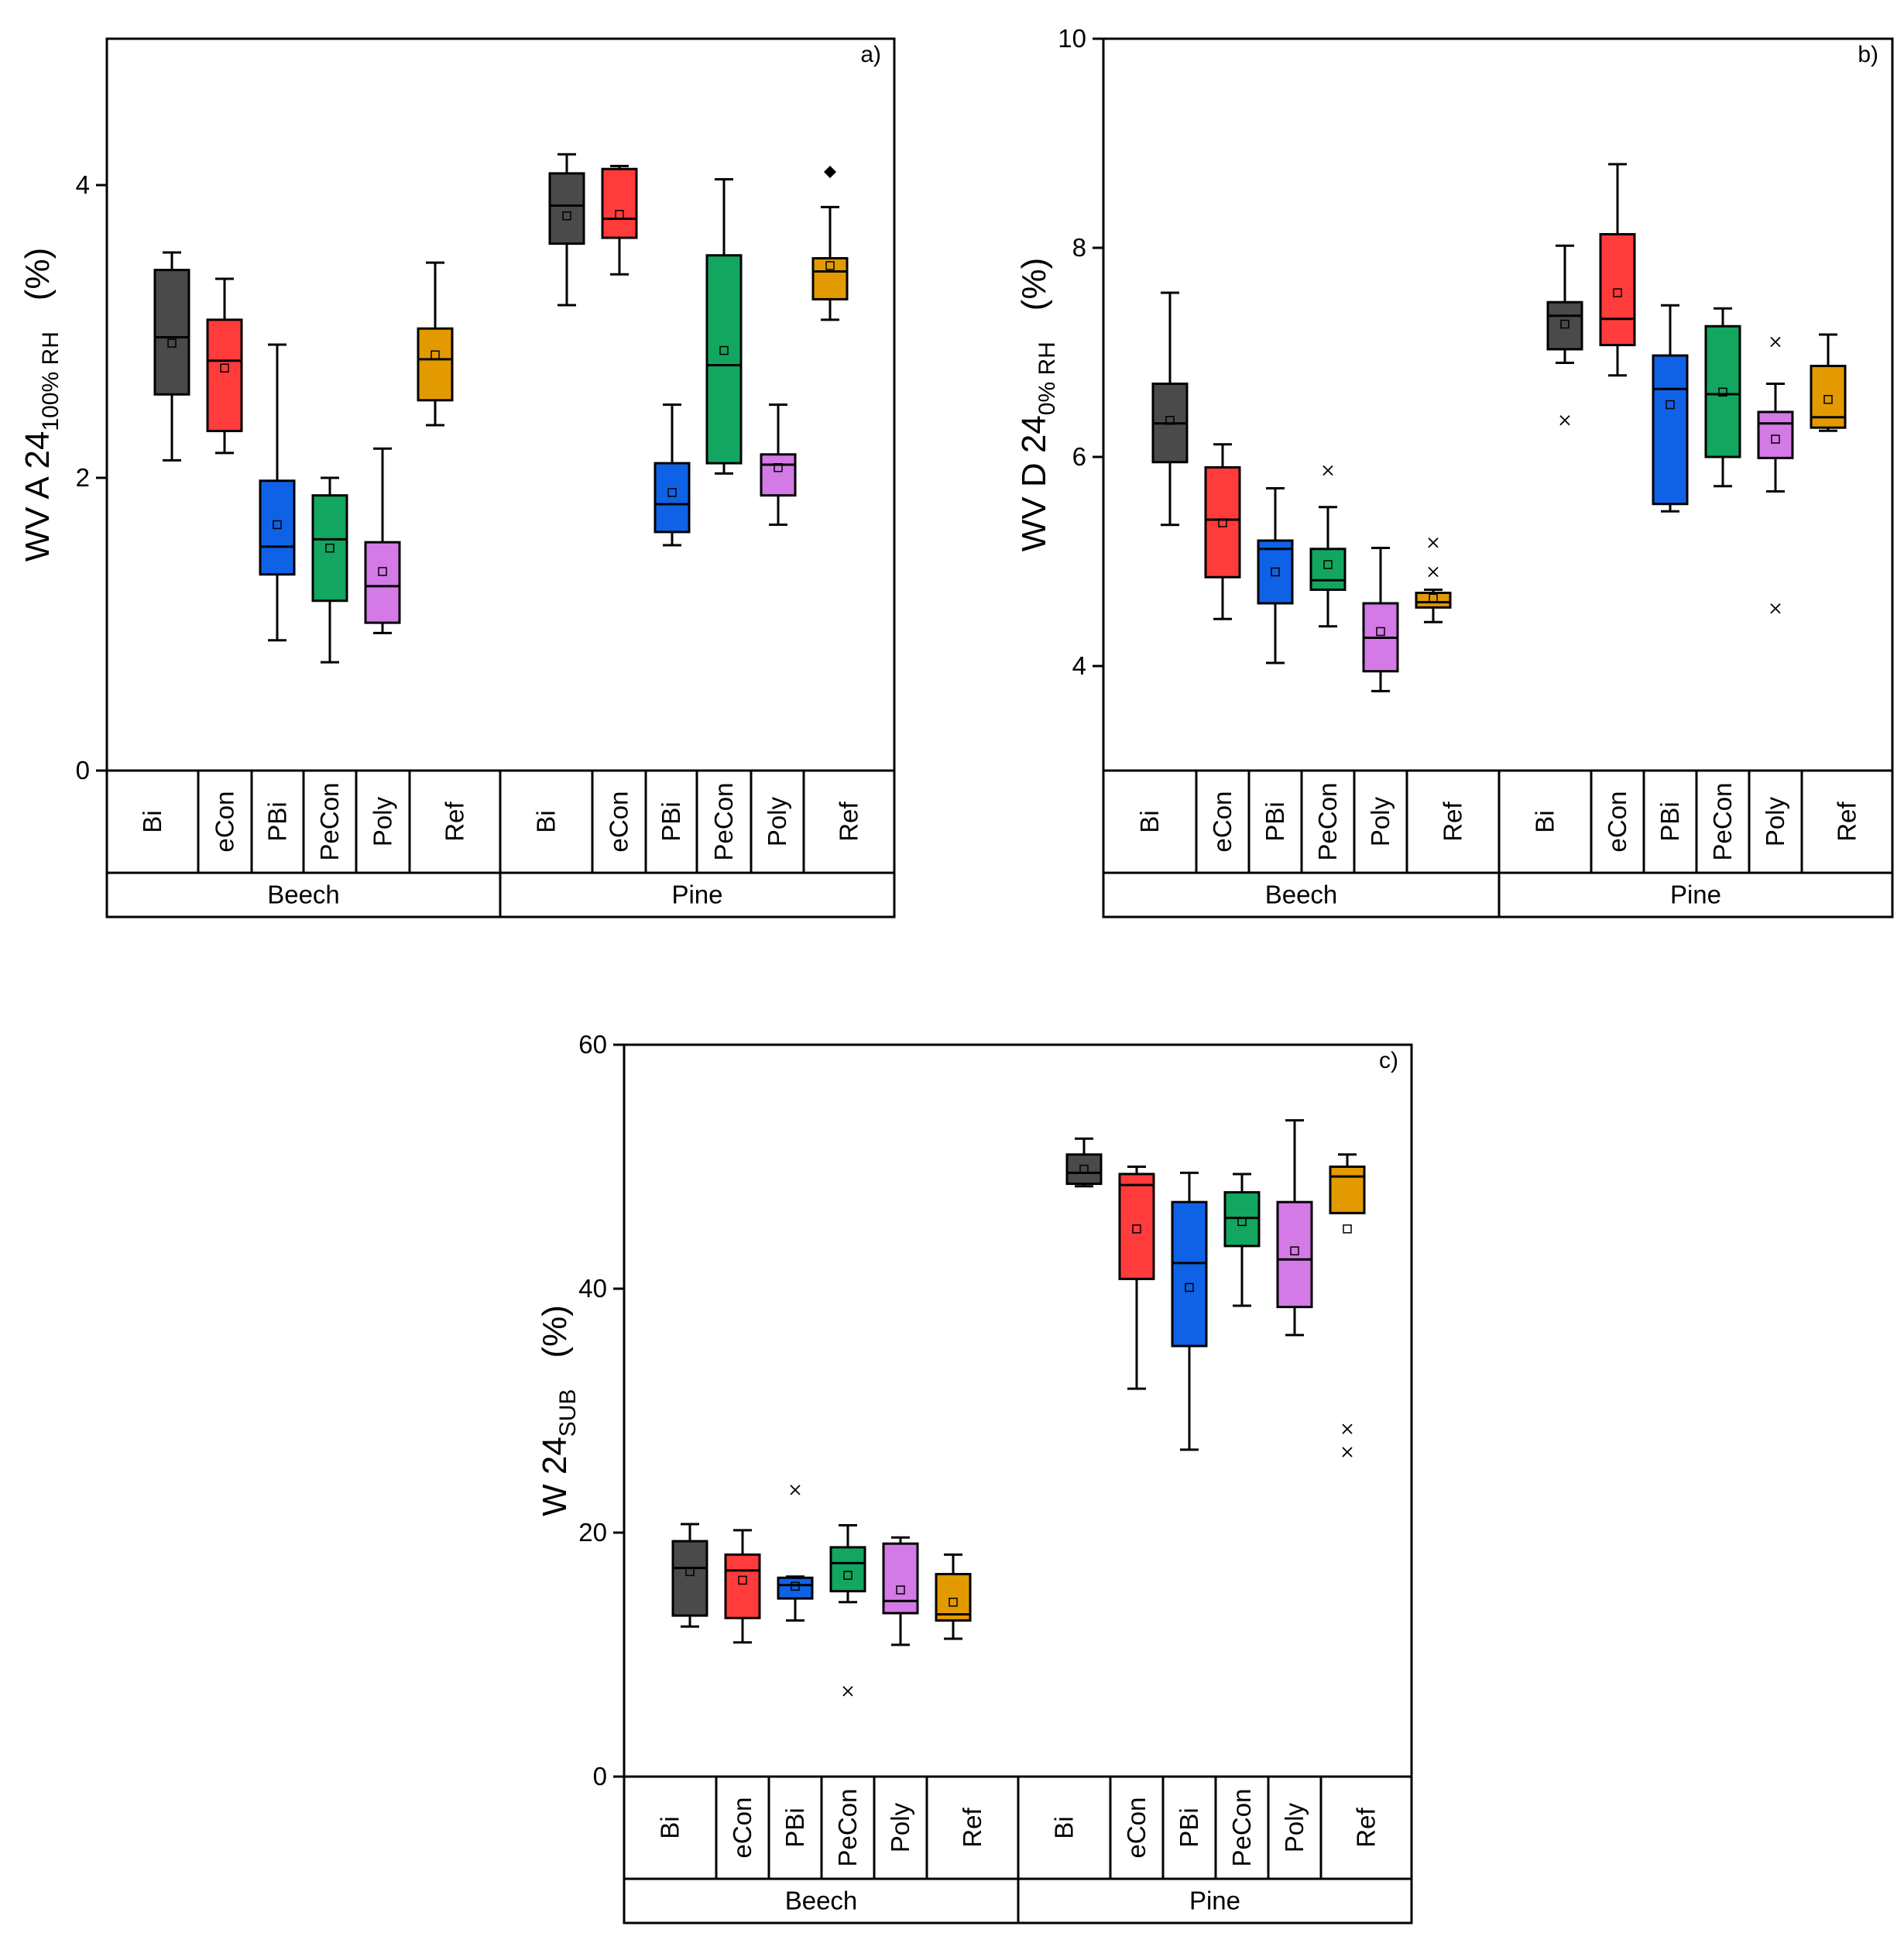 This screenshot has width=1904, height=1940. Describe the element at coordinates (795, 1553) in the screenshot. I see `box-PBi-Beech` at that location.